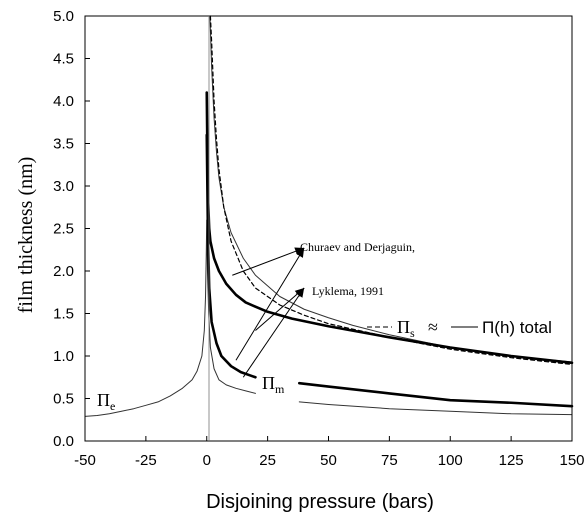  What do you see at coordinates (280, 389) in the screenshot?
I see `pi-m-subscript: m` at bounding box center [280, 389].